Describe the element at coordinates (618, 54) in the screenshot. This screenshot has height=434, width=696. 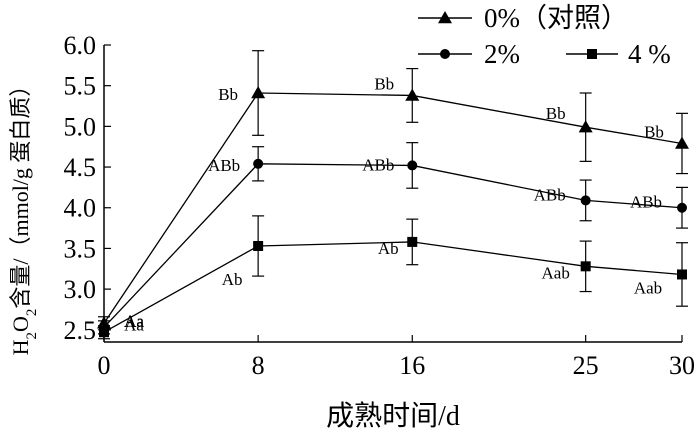
I see `legend-item-four-percent: 4 %` at that location.